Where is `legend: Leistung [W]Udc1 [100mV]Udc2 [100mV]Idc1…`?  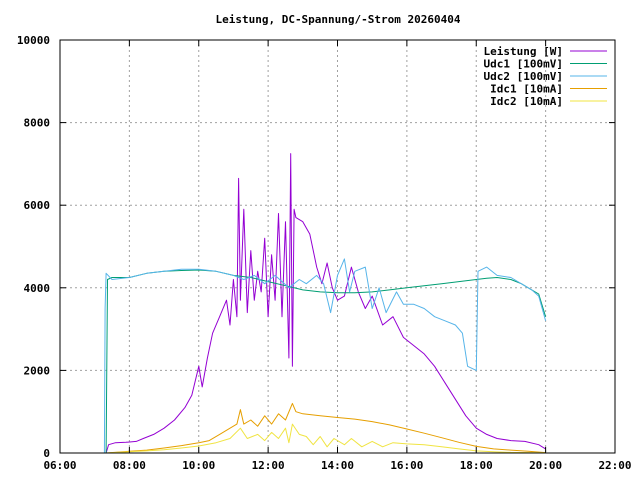 legend: Leistung [W]Udc1 [100mV]Udc2 [100mV]Idc1… is located at coordinates (545, 76).